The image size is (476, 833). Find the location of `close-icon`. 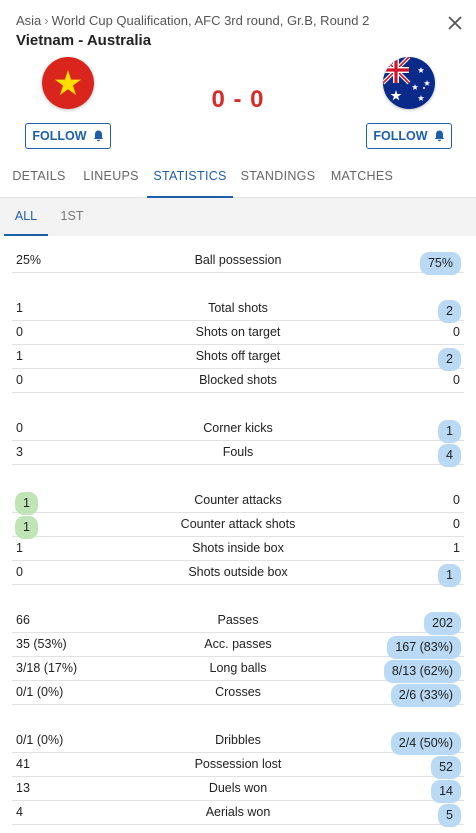

close-icon is located at coordinates (455, 23).